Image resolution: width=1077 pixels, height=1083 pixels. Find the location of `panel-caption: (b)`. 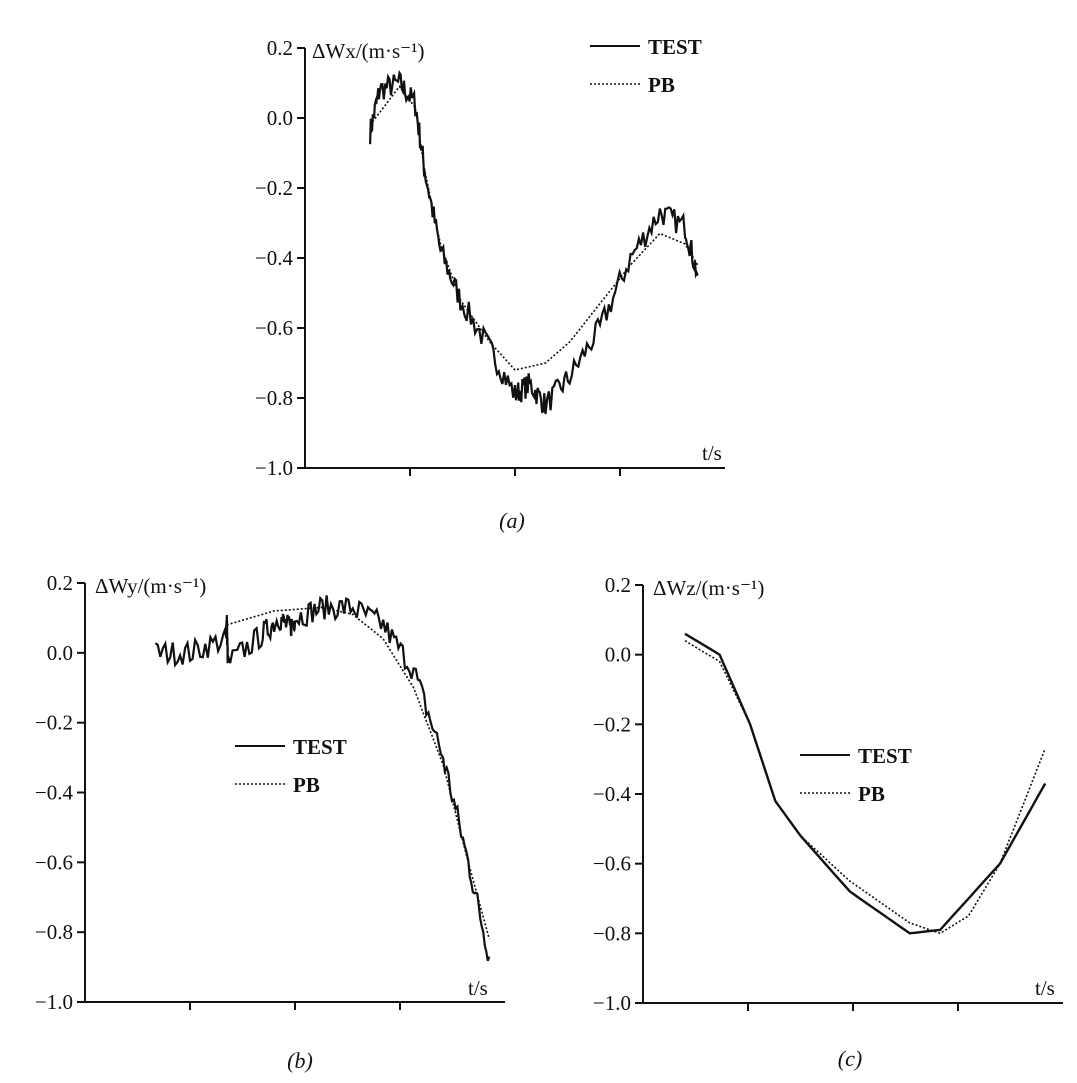

panel-caption: (b) is located at coordinates (300, 1060).